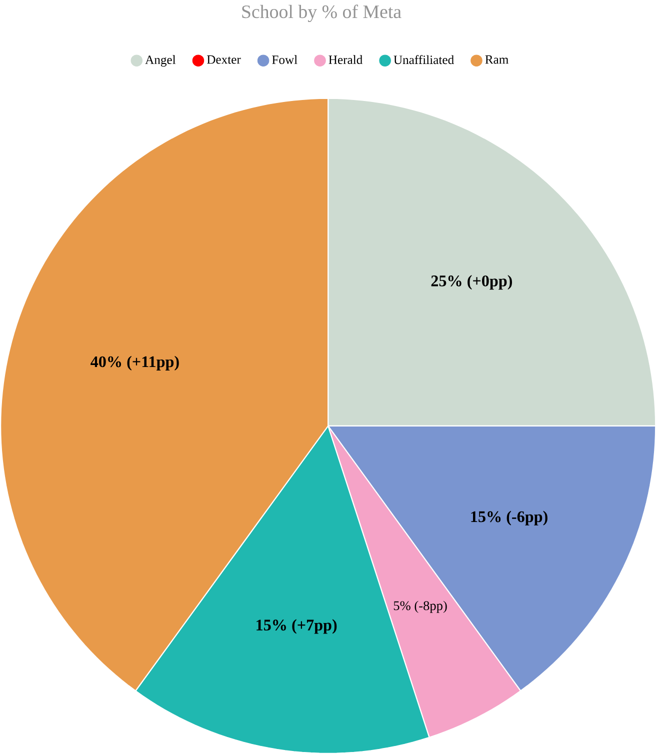 The image size is (656, 754). What do you see at coordinates (471, 282) in the screenshot?
I see `data-label: 25% (+0pp)` at bounding box center [471, 282].